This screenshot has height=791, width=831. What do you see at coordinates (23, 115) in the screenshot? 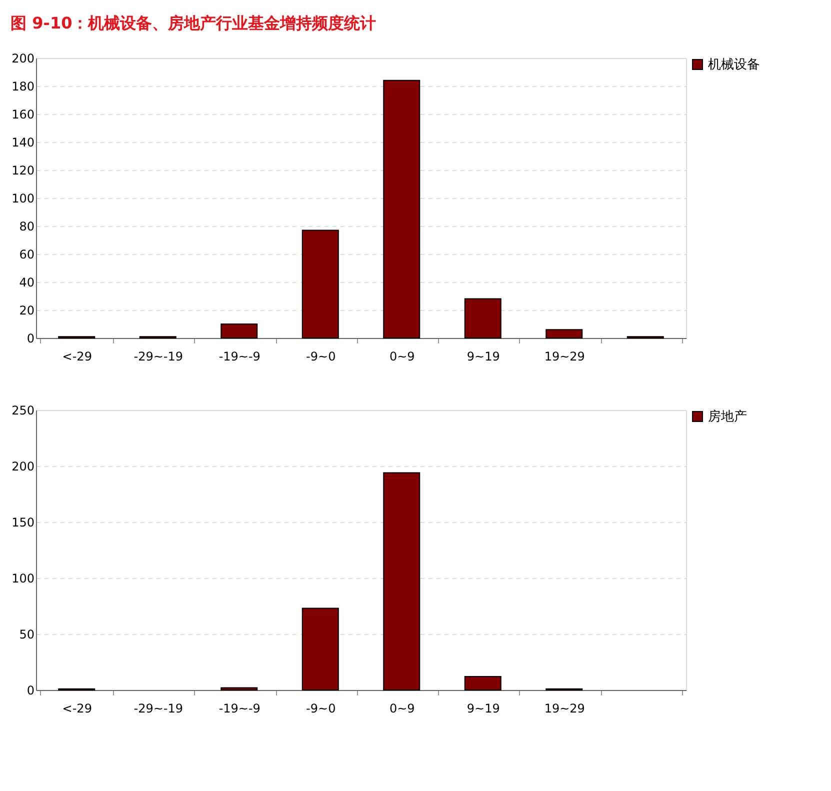
I see `y-tick-label: 160` at bounding box center [23, 115].